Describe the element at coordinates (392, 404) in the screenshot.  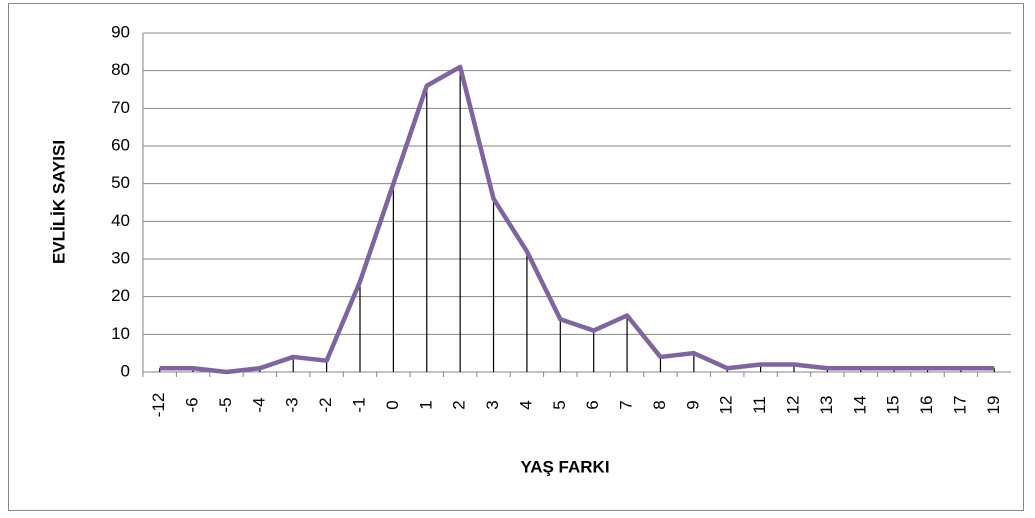
I see `x-tick-label: 0` at that location.